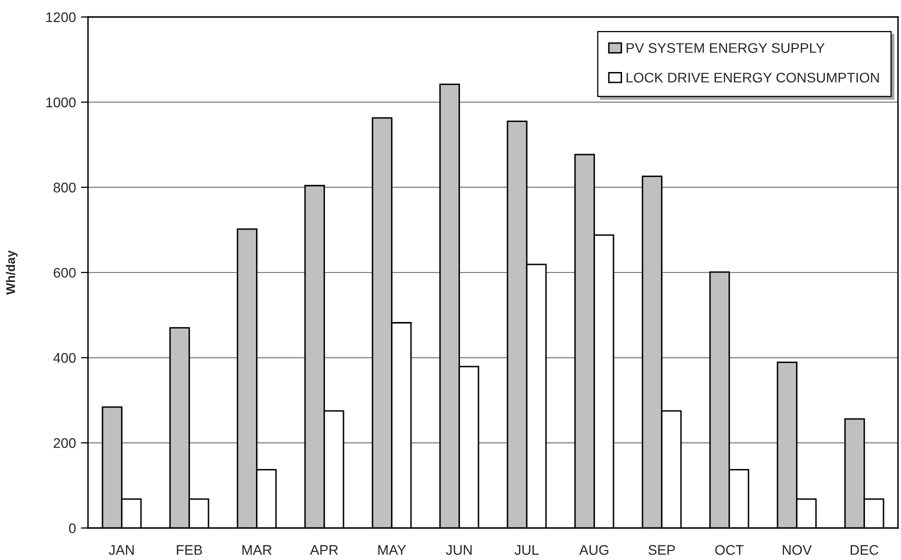 The height and width of the screenshot is (560, 901). I want to click on y-tick-label: 1000, so click(61, 103).